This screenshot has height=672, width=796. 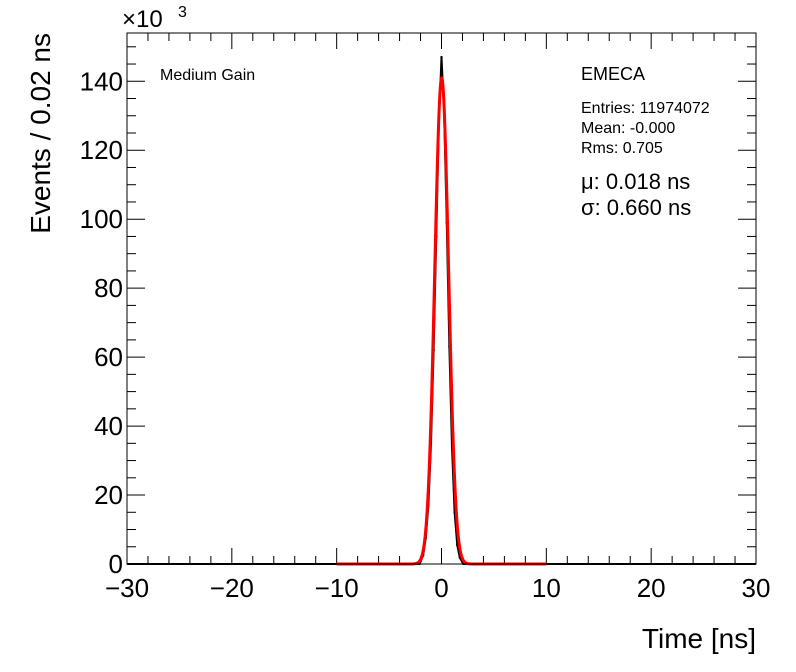 What do you see at coordinates (613, 74) in the screenshot?
I see `detector-label: EMECA` at bounding box center [613, 74].